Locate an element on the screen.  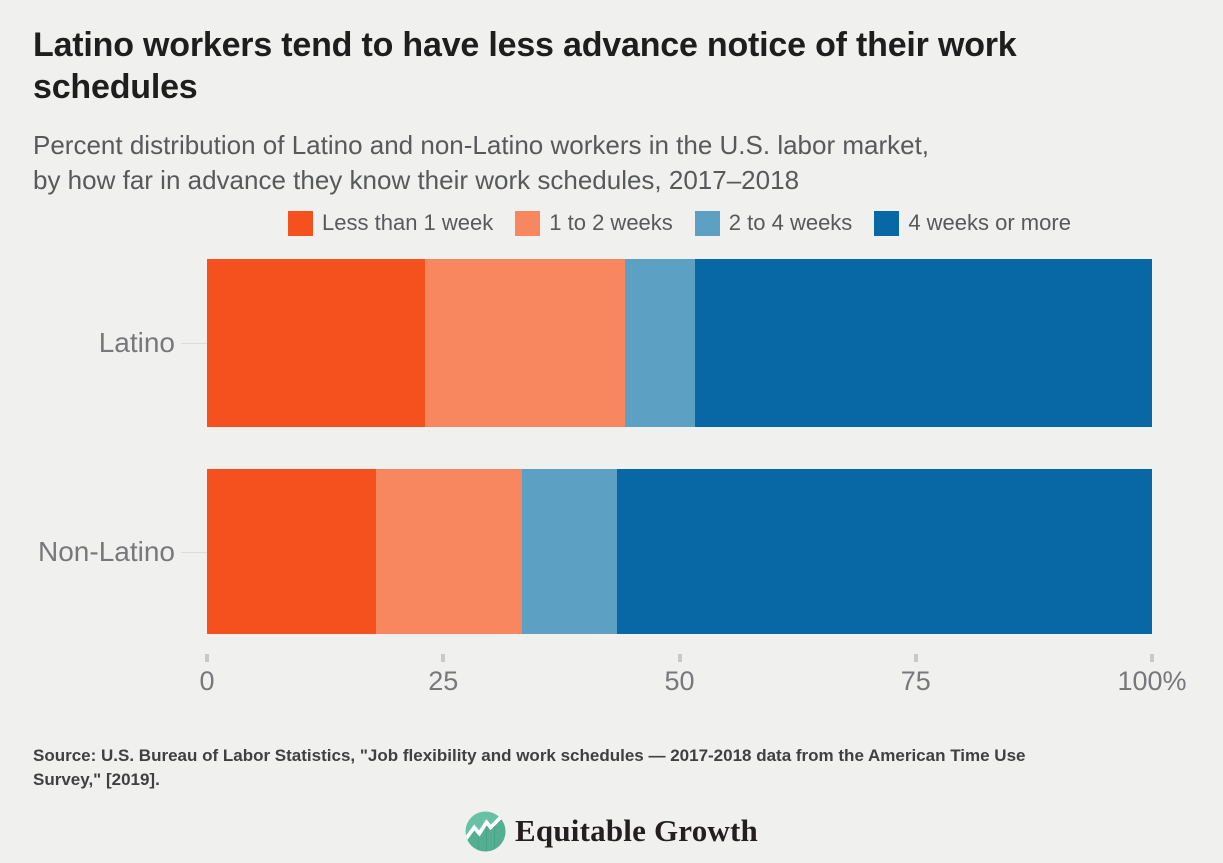
category-label-latino: Latino is located at coordinates (136, 342).